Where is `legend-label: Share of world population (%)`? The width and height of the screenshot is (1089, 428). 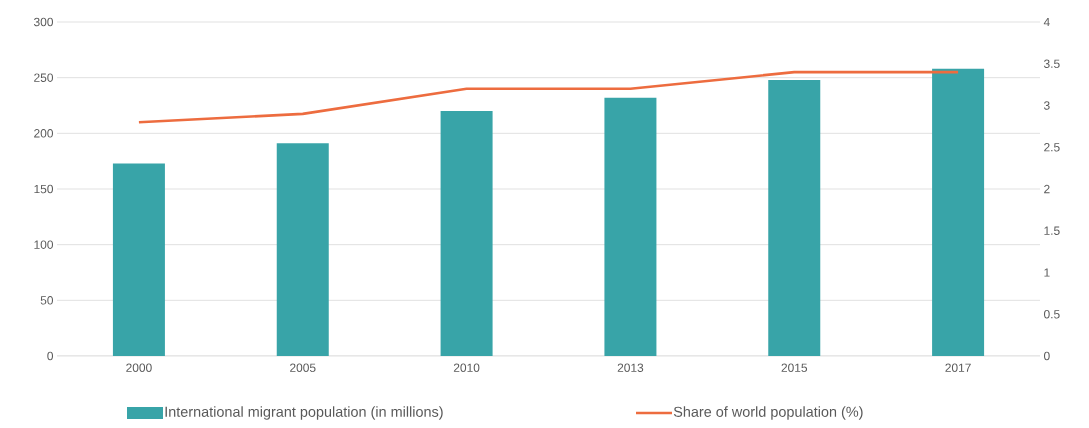 legend-label: Share of world population (%) is located at coordinates (768, 413).